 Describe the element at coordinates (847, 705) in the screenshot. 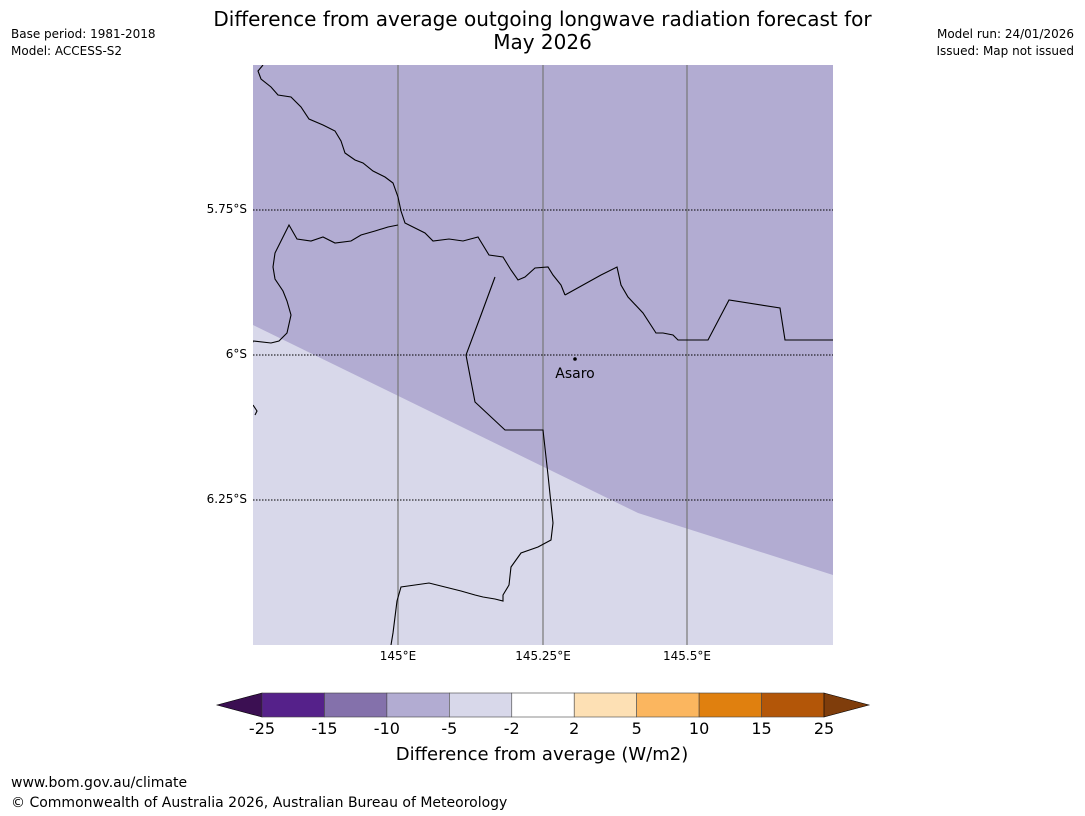

I see `colorbar-over-arrow` at that location.